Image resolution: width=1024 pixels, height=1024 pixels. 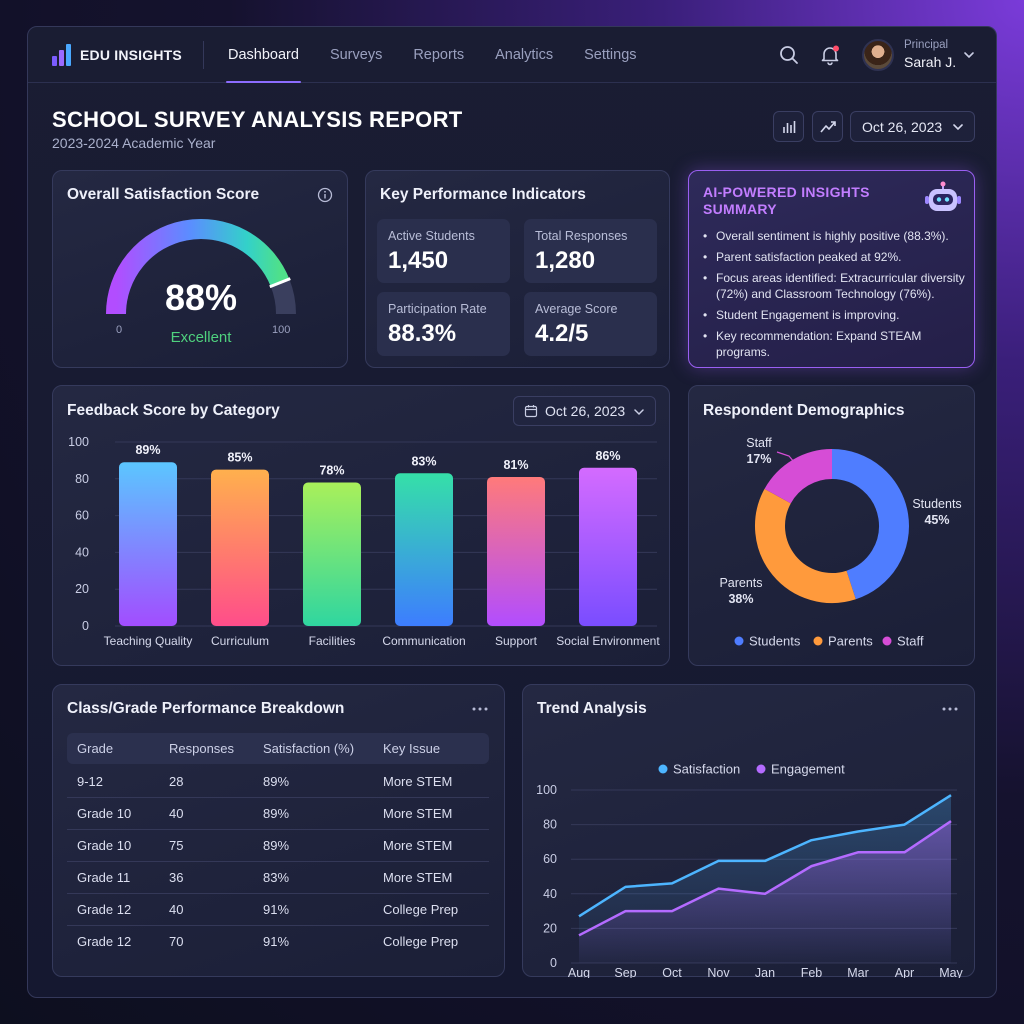 I want to click on x-tick-label: Communication, so click(x=423, y=641).